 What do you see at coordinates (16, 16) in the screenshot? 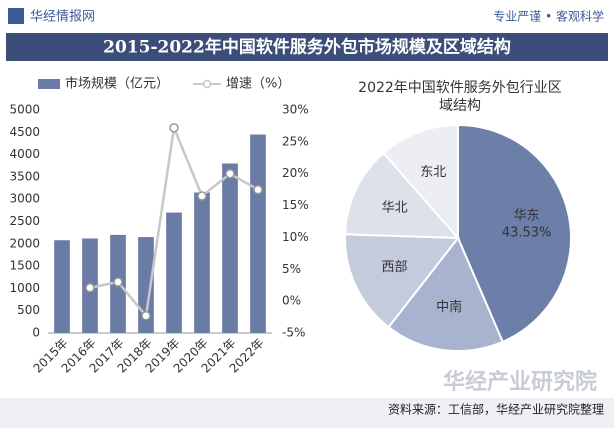
I see `logo-icon` at bounding box center [16, 16].